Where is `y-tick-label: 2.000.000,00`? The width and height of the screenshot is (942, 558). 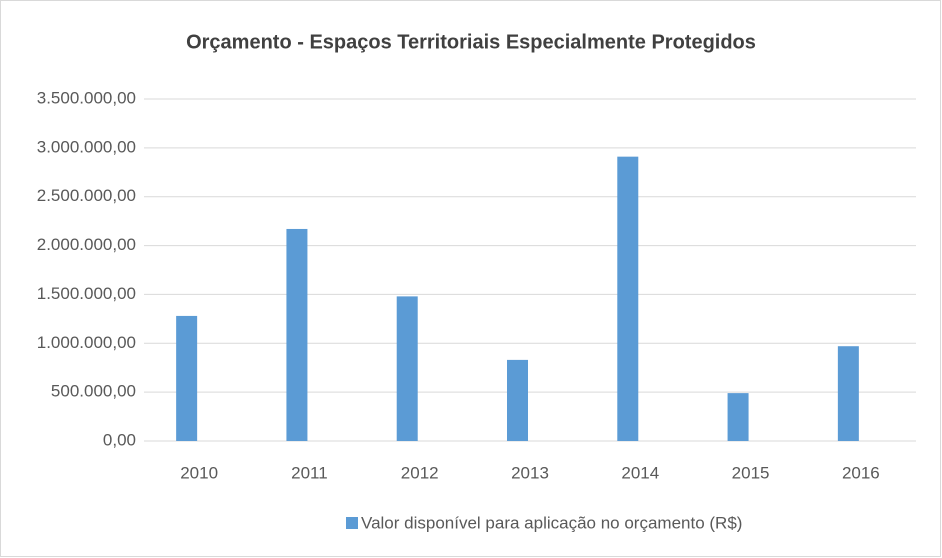 y-tick-label: 2.000.000,00 is located at coordinates (86, 244).